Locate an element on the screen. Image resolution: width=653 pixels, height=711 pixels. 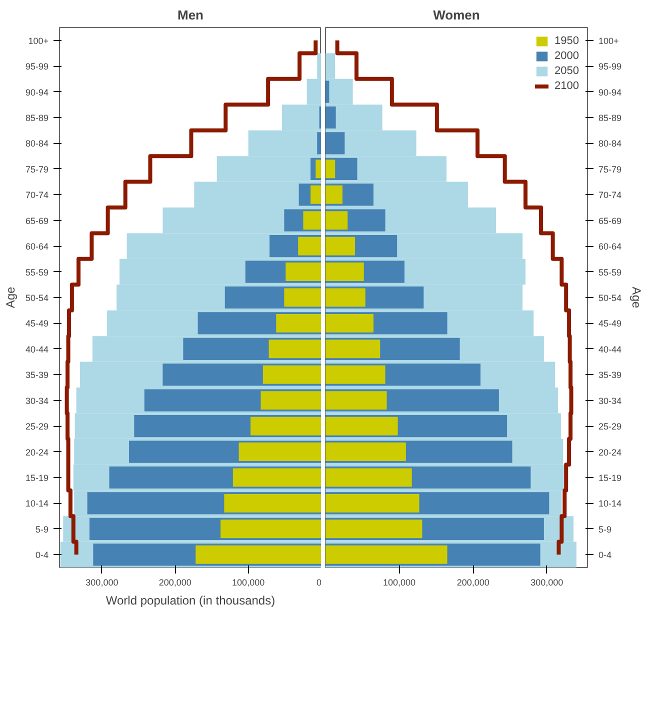
y2-axis-title: Age is located at coordinates (637, 297).